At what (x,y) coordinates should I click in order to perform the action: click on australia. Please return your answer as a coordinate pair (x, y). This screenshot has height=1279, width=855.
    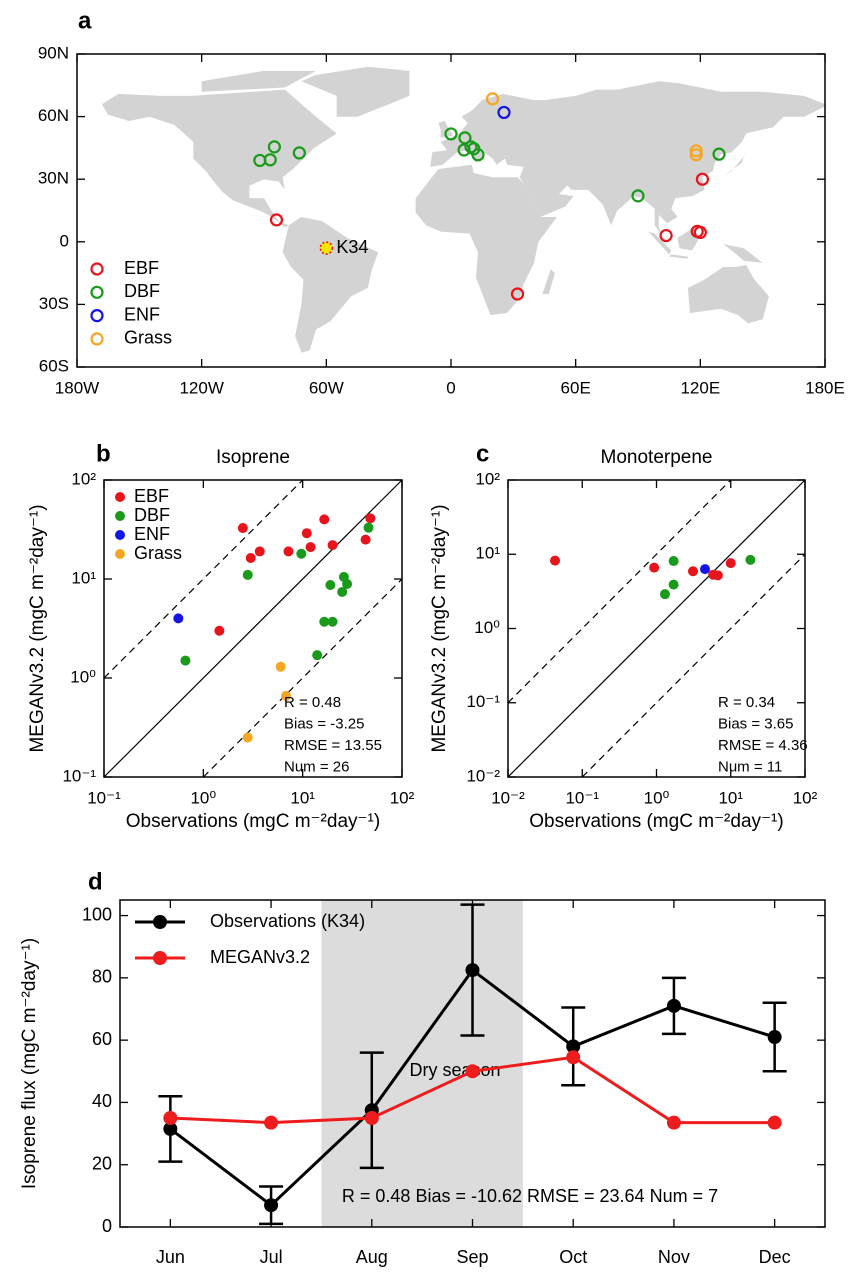
    Looking at the image, I should click on (728, 294).